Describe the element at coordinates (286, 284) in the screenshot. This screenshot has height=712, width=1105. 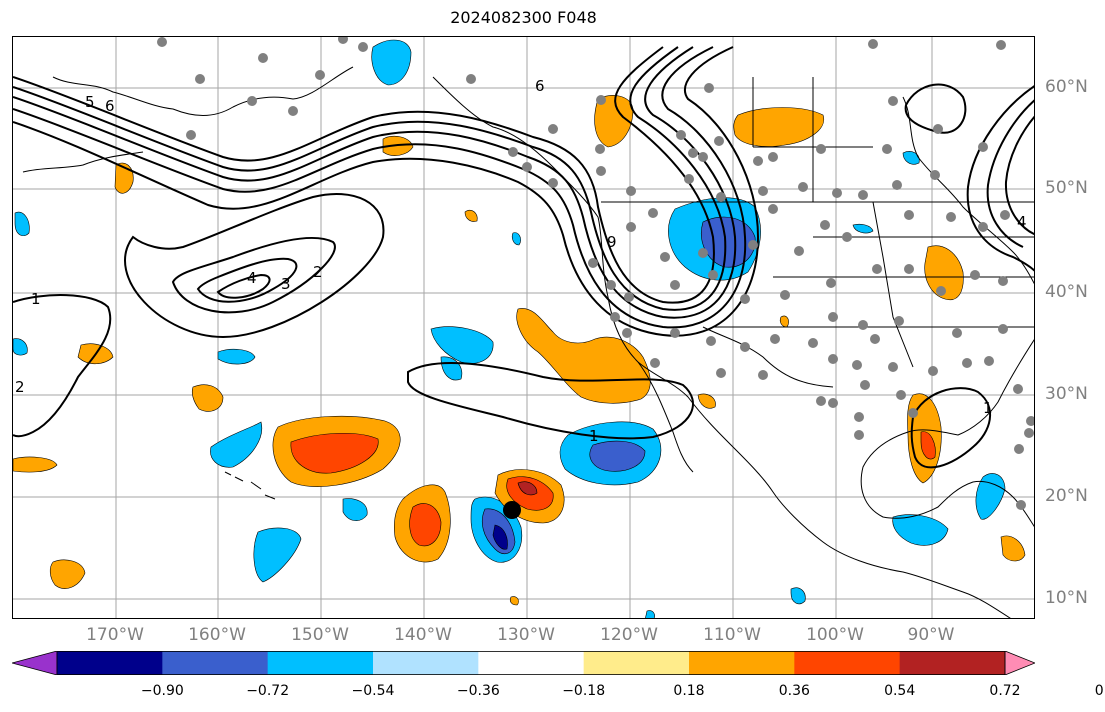
I see `contour-label: 3` at that location.